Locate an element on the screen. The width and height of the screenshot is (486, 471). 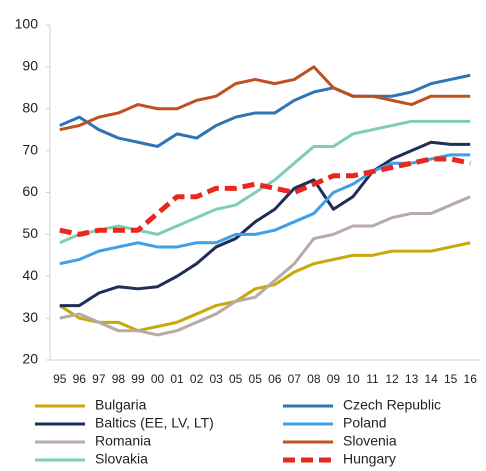
y-tick-label: 80 is located at coordinates (30, 107).